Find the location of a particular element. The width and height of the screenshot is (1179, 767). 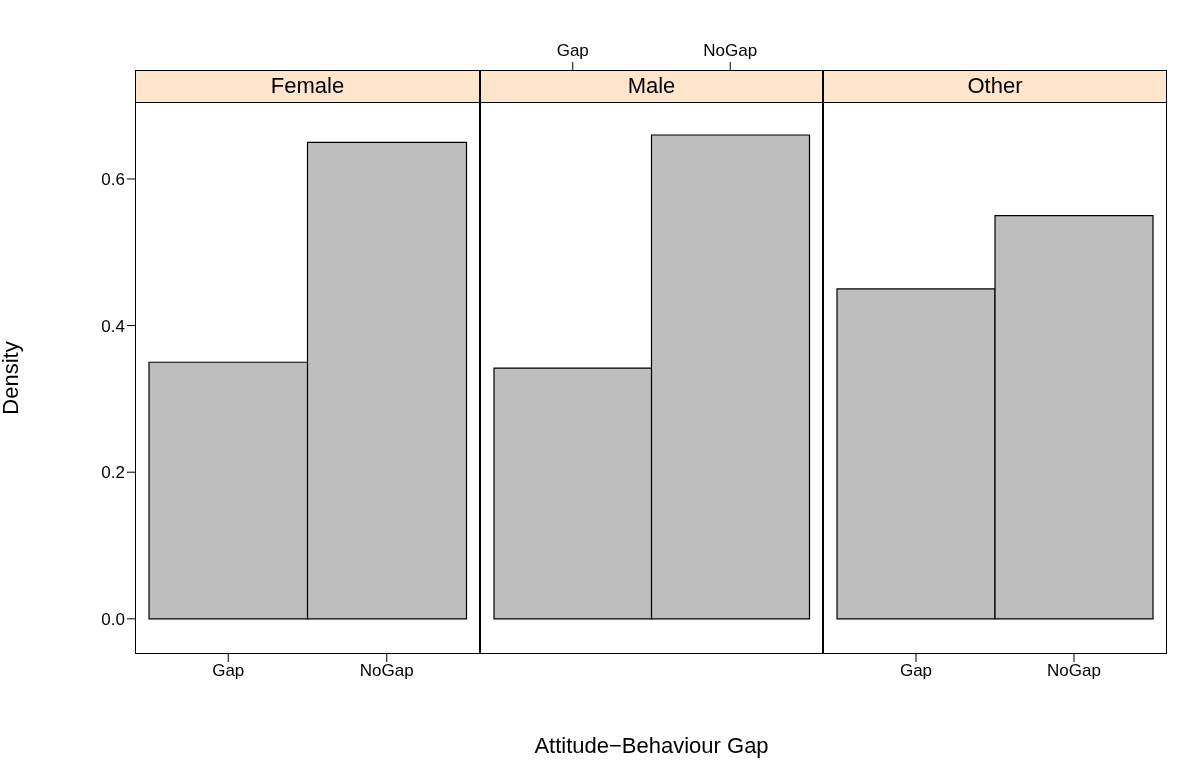

y-tick-label: 0.0 is located at coordinates (113, 619).